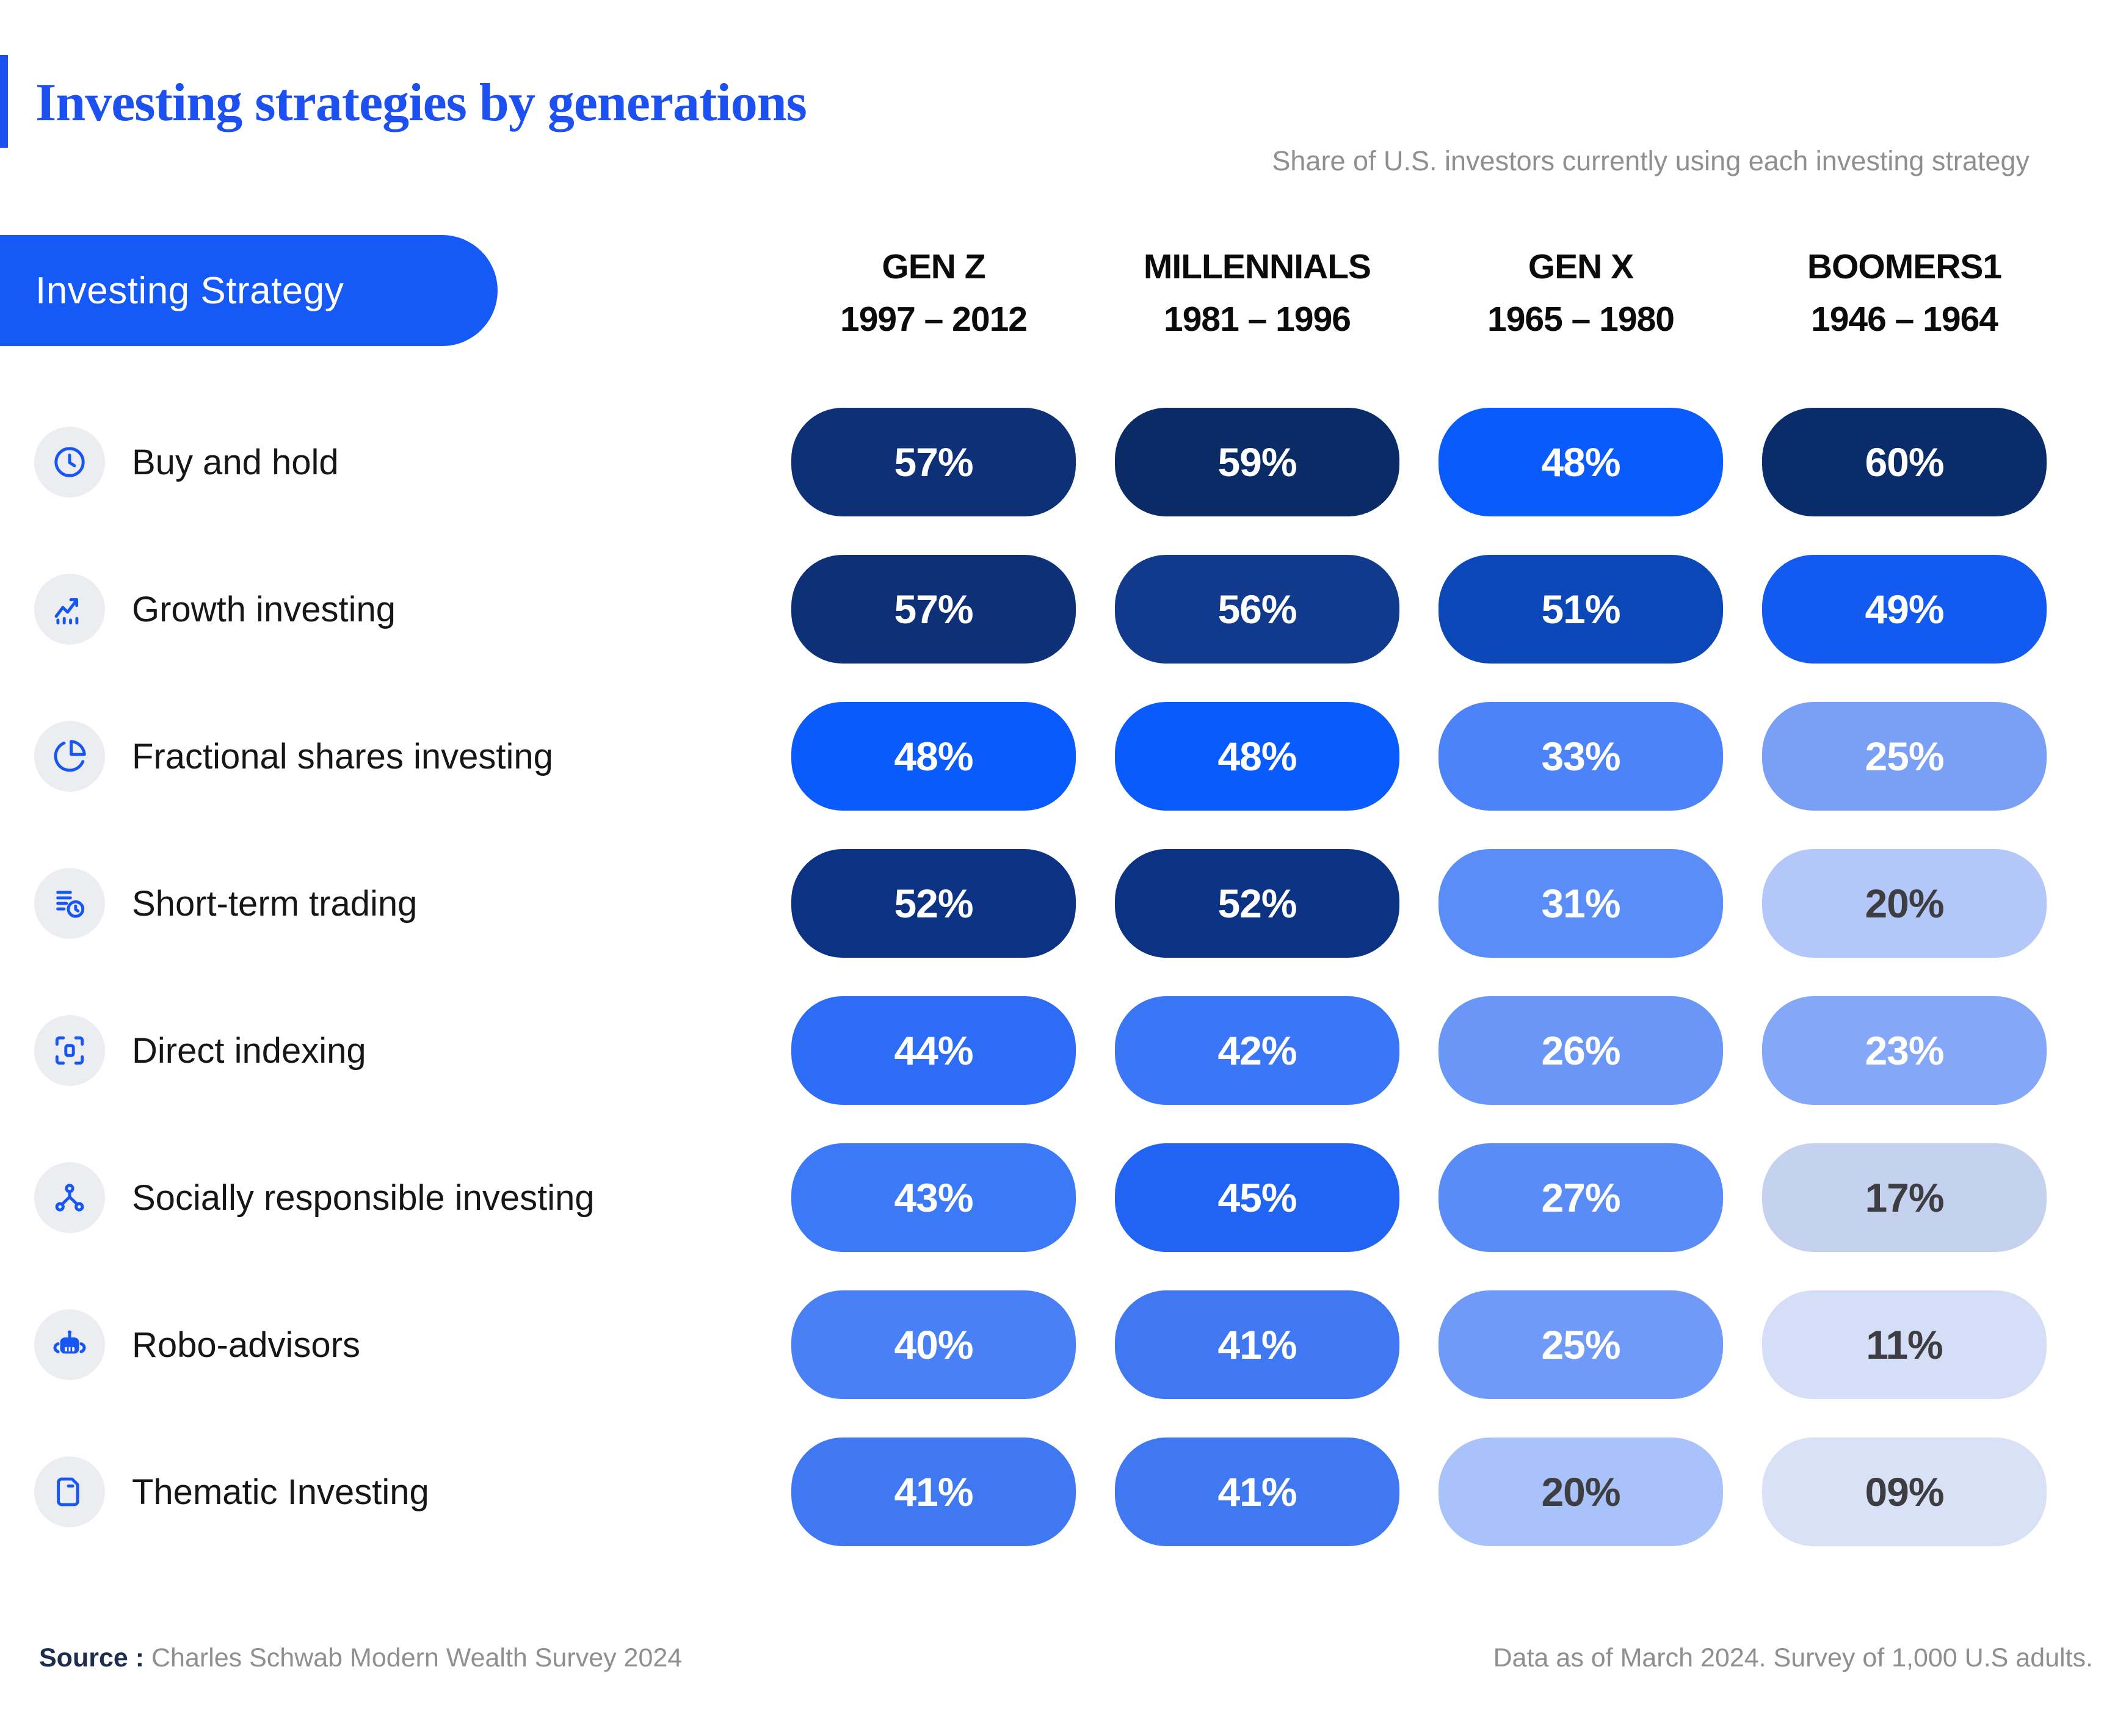 The image size is (2115, 1736). Describe the element at coordinates (1904, 609) in the screenshot. I see `value-pill: 49%` at that location.